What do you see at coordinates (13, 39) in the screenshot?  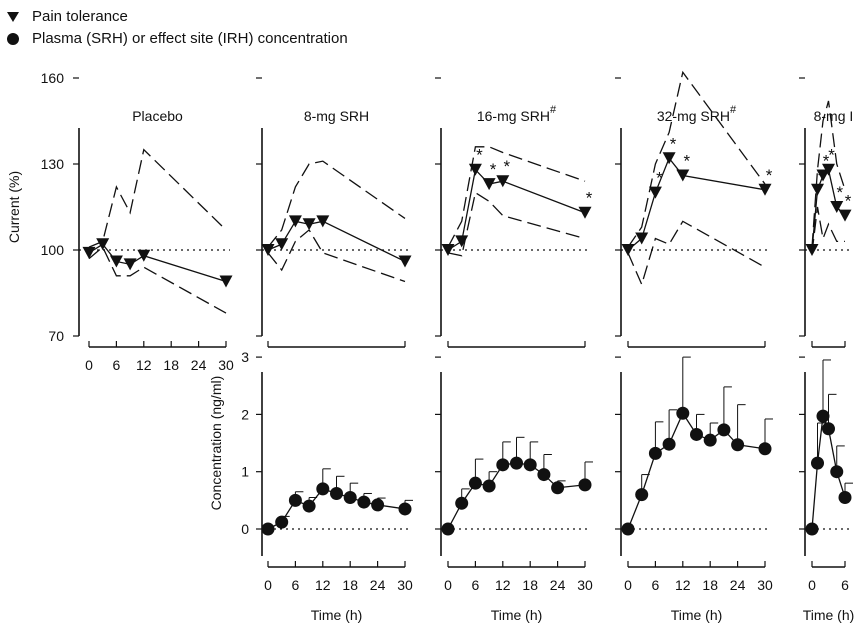 I see `filled-circle-icon` at bounding box center [13, 39].